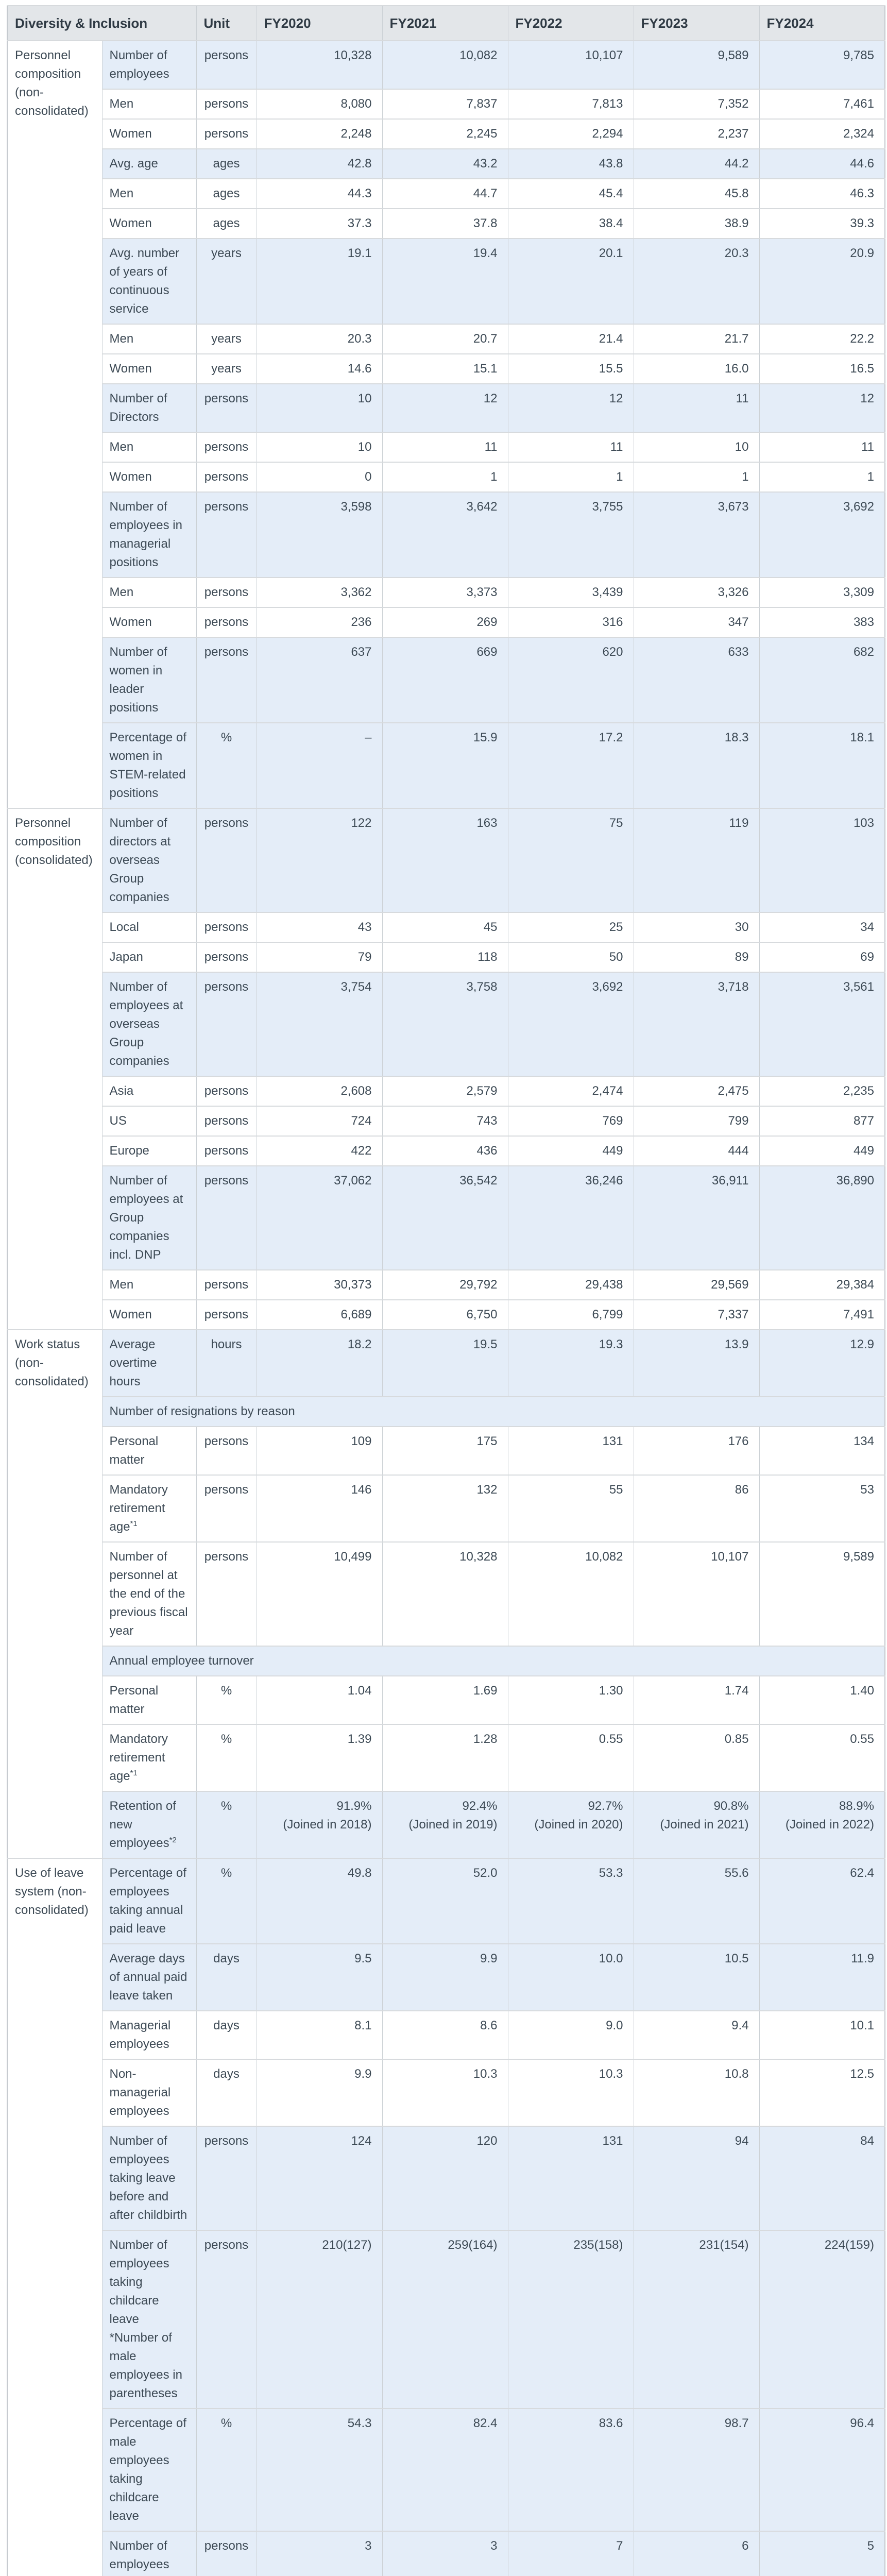  Describe the element at coordinates (696, 339) in the screenshot. I see `value-cell: 21.7` at that location.